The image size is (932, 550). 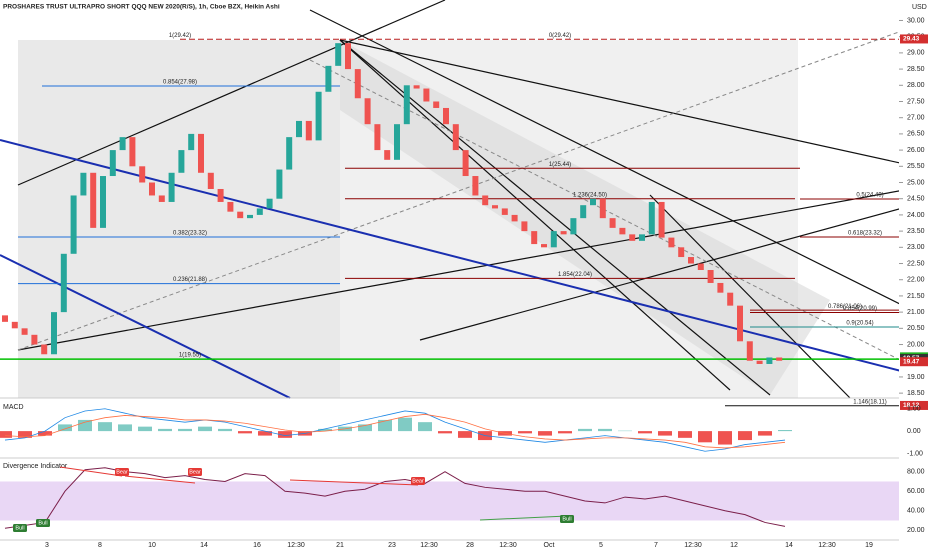 What do you see at coordinates (916, 296) in the screenshot?
I see `y-tick-label: 21.50` at bounding box center [916, 296].